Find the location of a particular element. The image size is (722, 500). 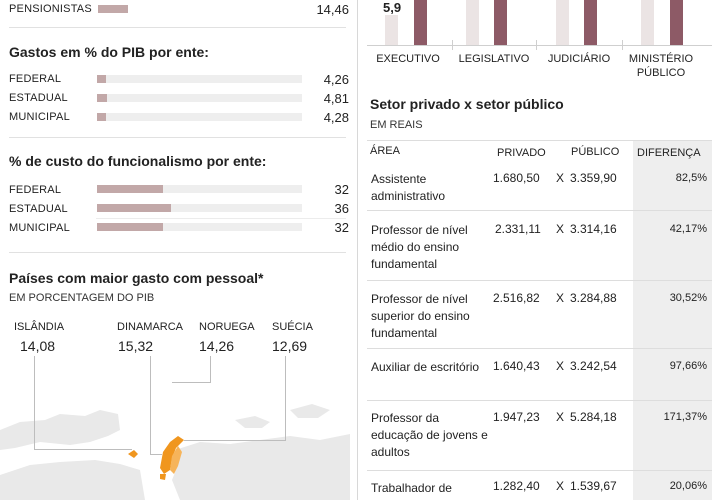

country-value: 15,32 is located at coordinates (136, 346).